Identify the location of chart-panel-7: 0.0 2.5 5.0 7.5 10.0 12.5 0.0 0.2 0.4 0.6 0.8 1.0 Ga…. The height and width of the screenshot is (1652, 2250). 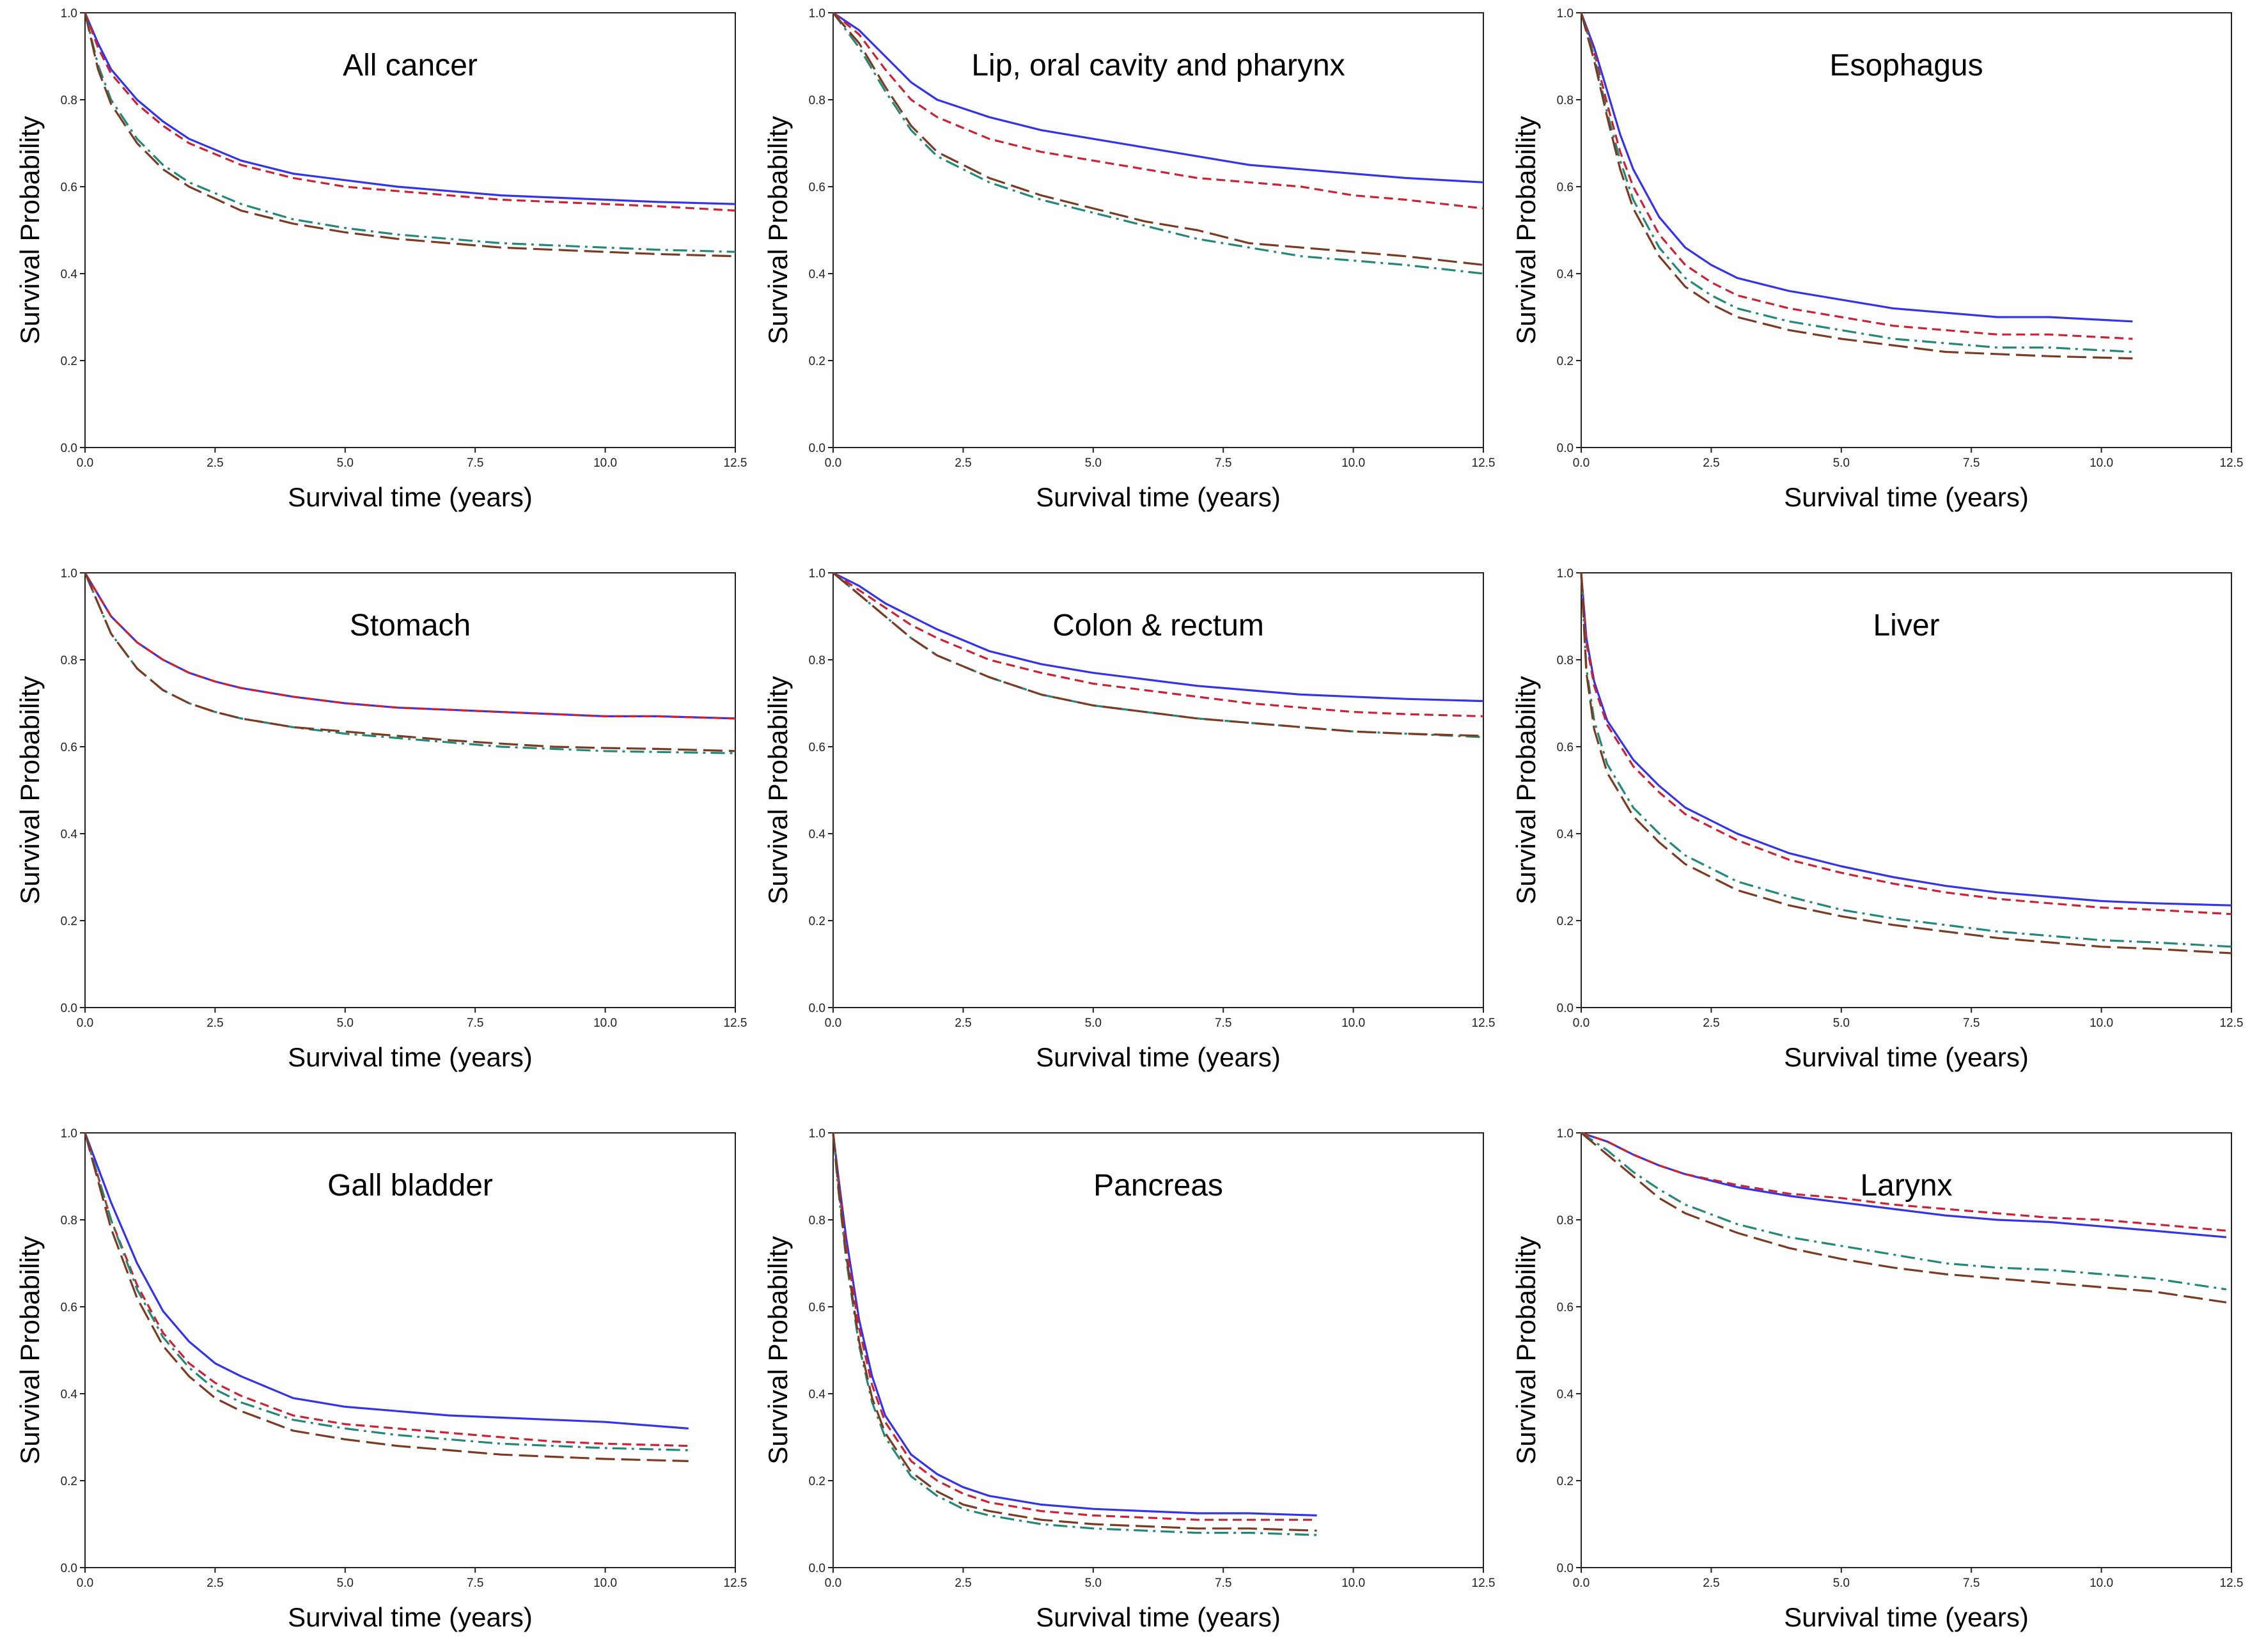
(381, 1379).